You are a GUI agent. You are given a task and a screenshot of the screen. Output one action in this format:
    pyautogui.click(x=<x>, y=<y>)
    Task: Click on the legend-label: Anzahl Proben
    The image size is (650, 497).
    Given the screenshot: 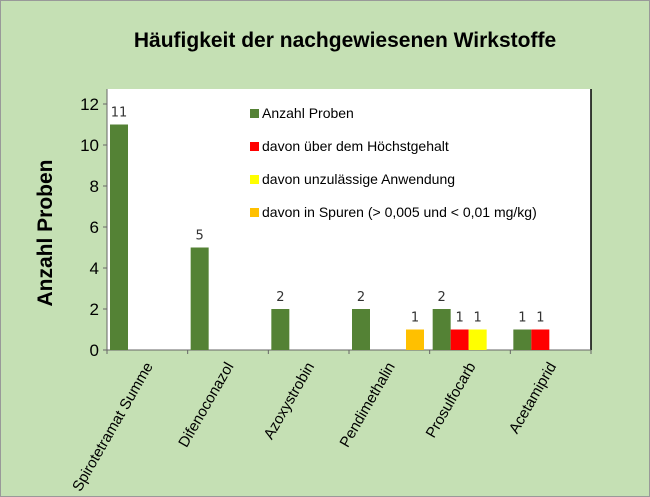 What is the action you would take?
    pyautogui.click(x=308, y=113)
    